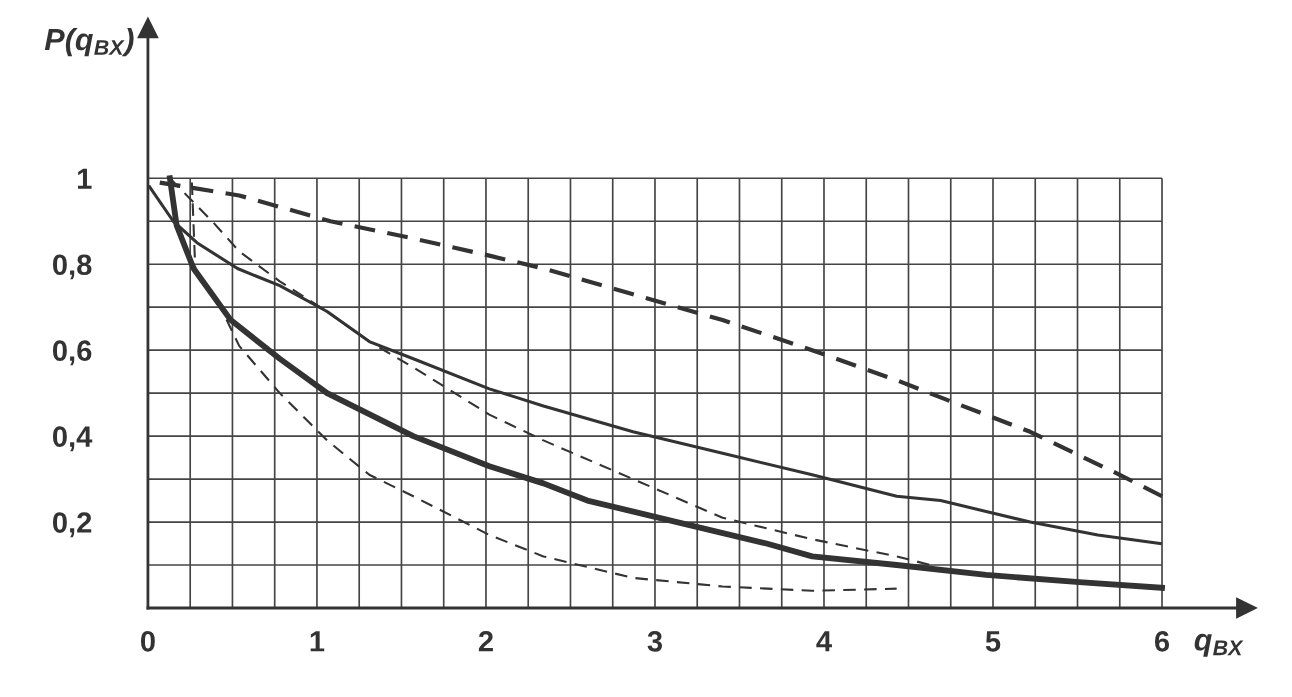 The width and height of the screenshot is (1292, 697). Describe the element at coordinates (85, 178) in the screenshot. I see `y-tick-label: 1` at that location.